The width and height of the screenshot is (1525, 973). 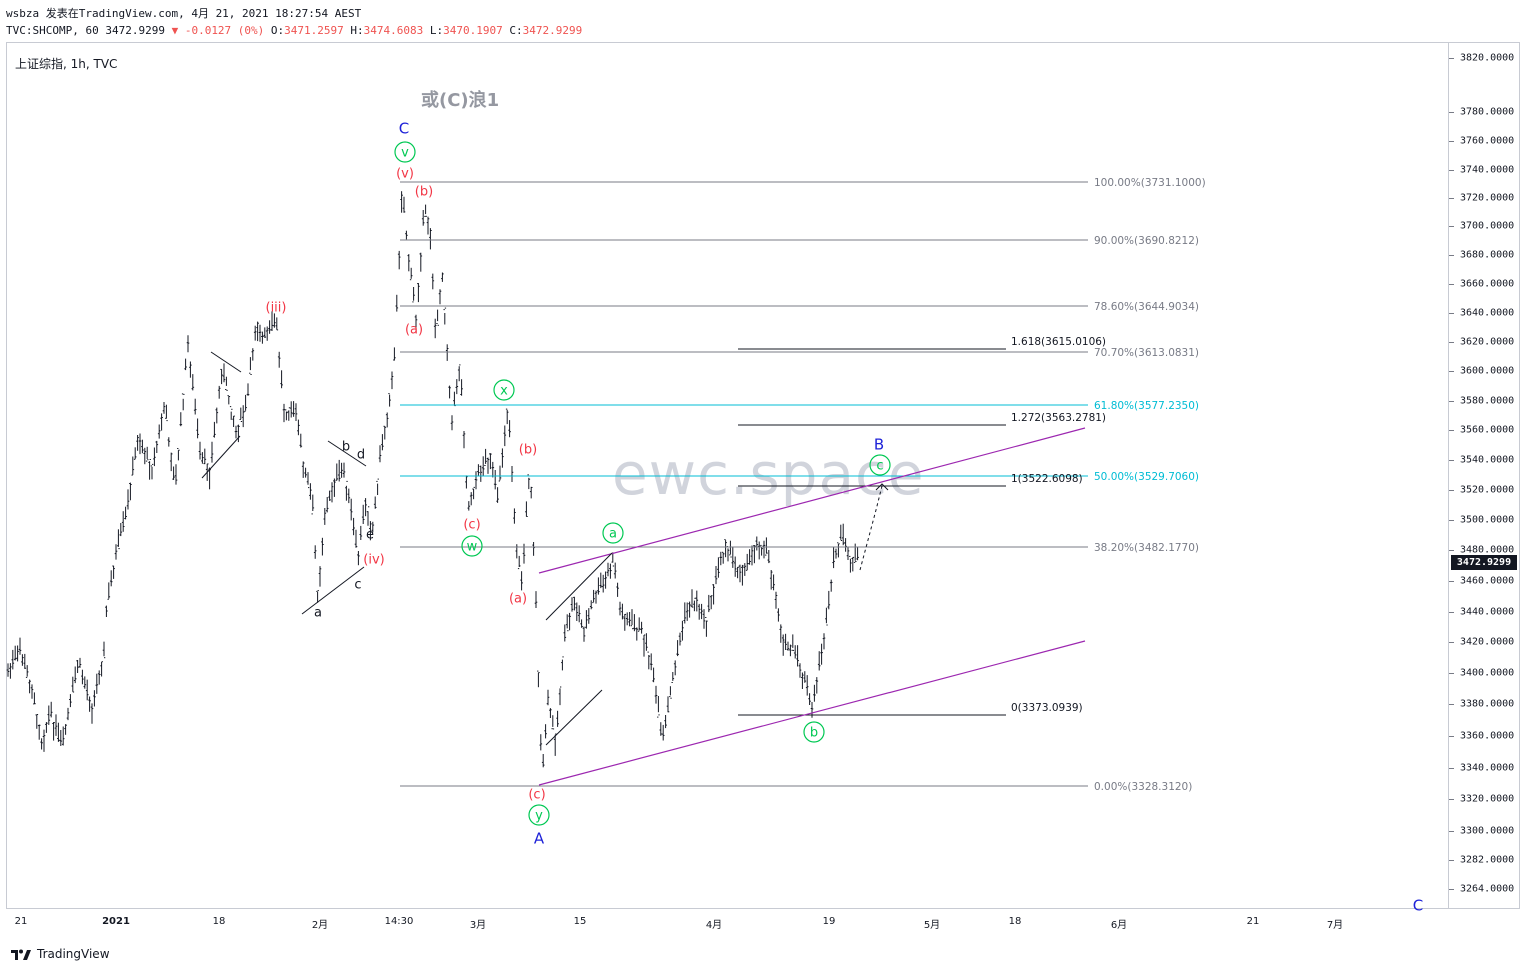 I want to click on low-value: 3470.1907, so click(x=473, y=30).